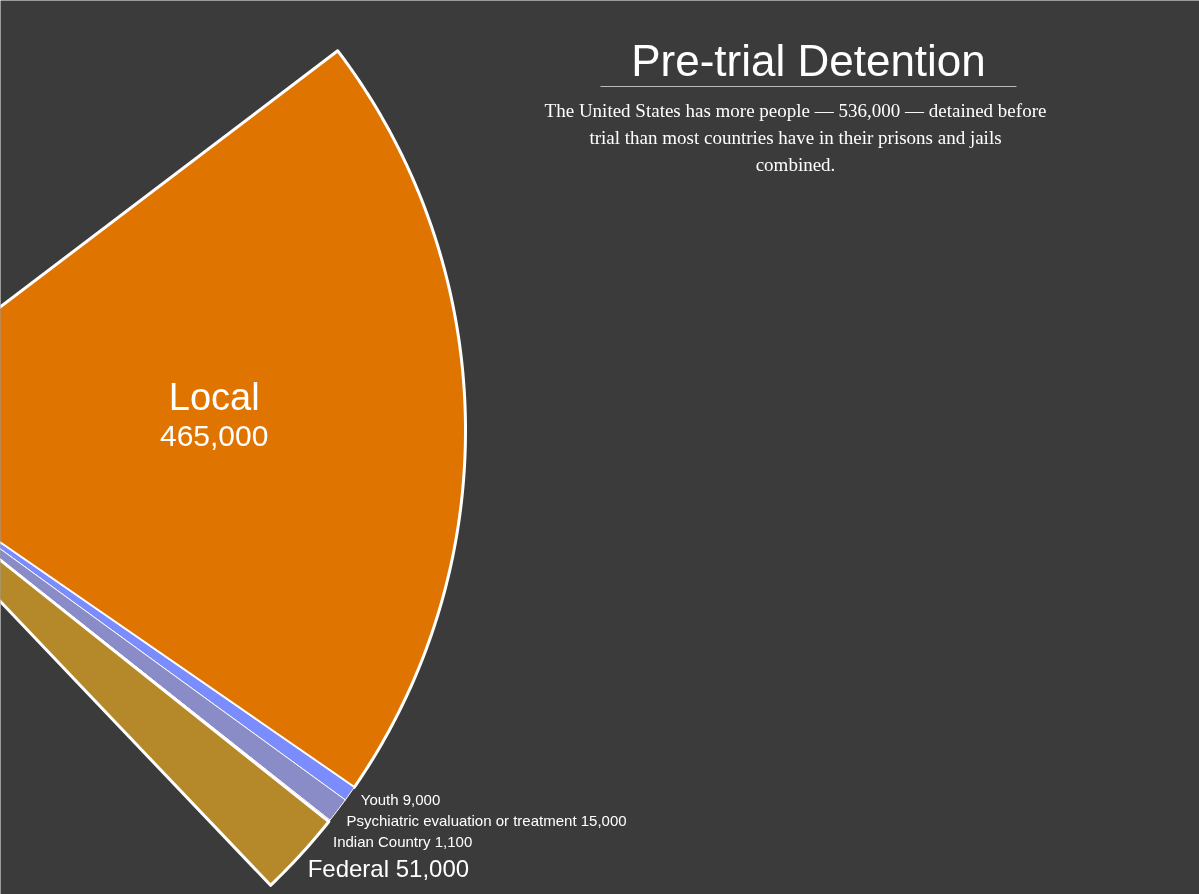  I want to click on slice-label: Youth 9,000, so click(400, 800).